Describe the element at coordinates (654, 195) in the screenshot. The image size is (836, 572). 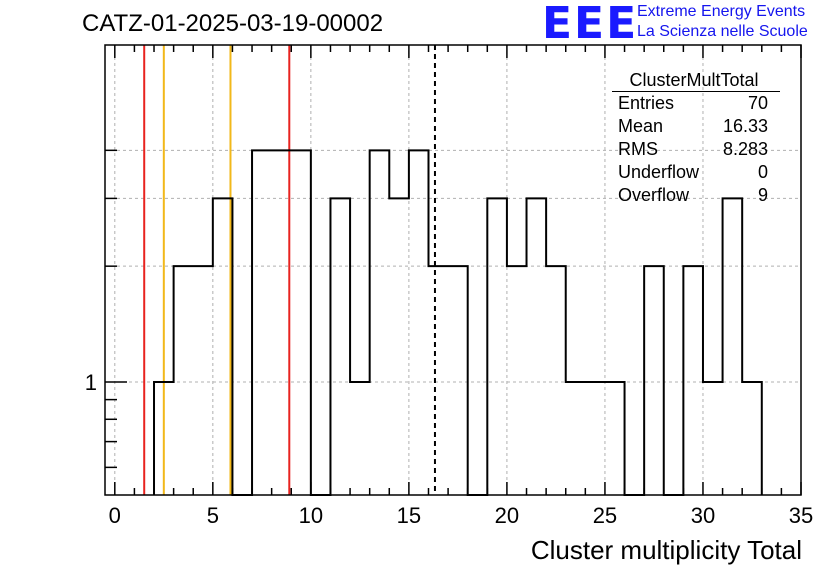
I see `stats-label: Overflow` at that location.